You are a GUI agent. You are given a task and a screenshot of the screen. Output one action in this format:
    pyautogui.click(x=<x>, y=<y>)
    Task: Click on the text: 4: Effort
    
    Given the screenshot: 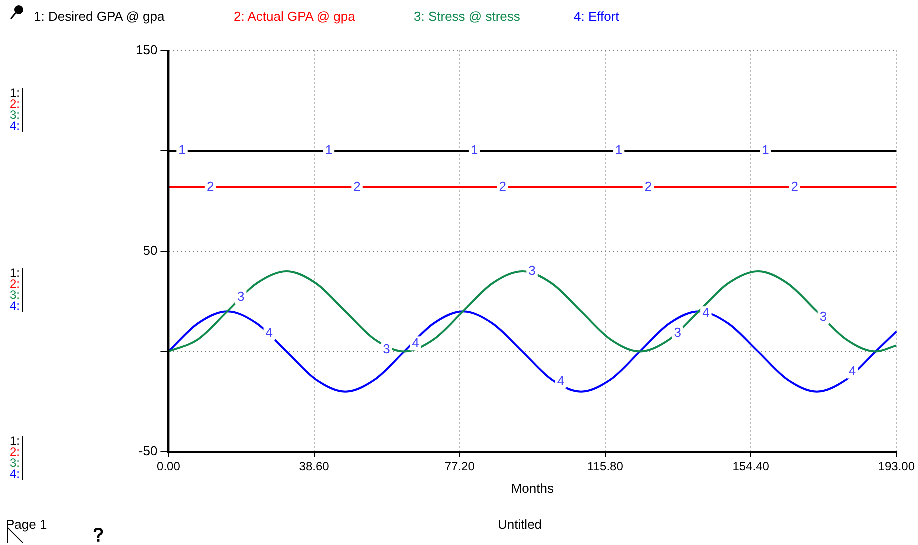 What is the action you would take?
    pyautogui.click(x=597, y=16)
    